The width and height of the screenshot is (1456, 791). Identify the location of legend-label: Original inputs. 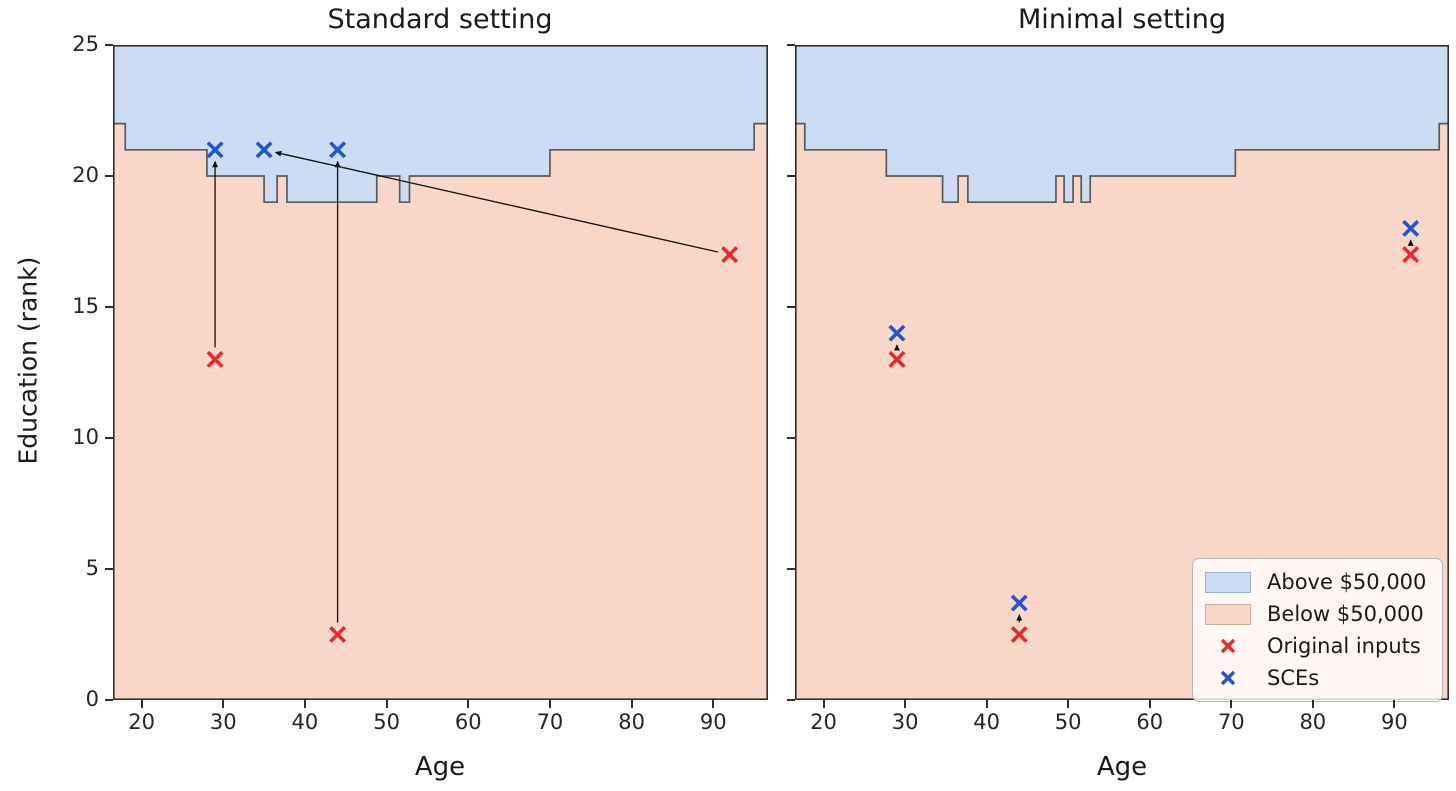
(1344, 646).